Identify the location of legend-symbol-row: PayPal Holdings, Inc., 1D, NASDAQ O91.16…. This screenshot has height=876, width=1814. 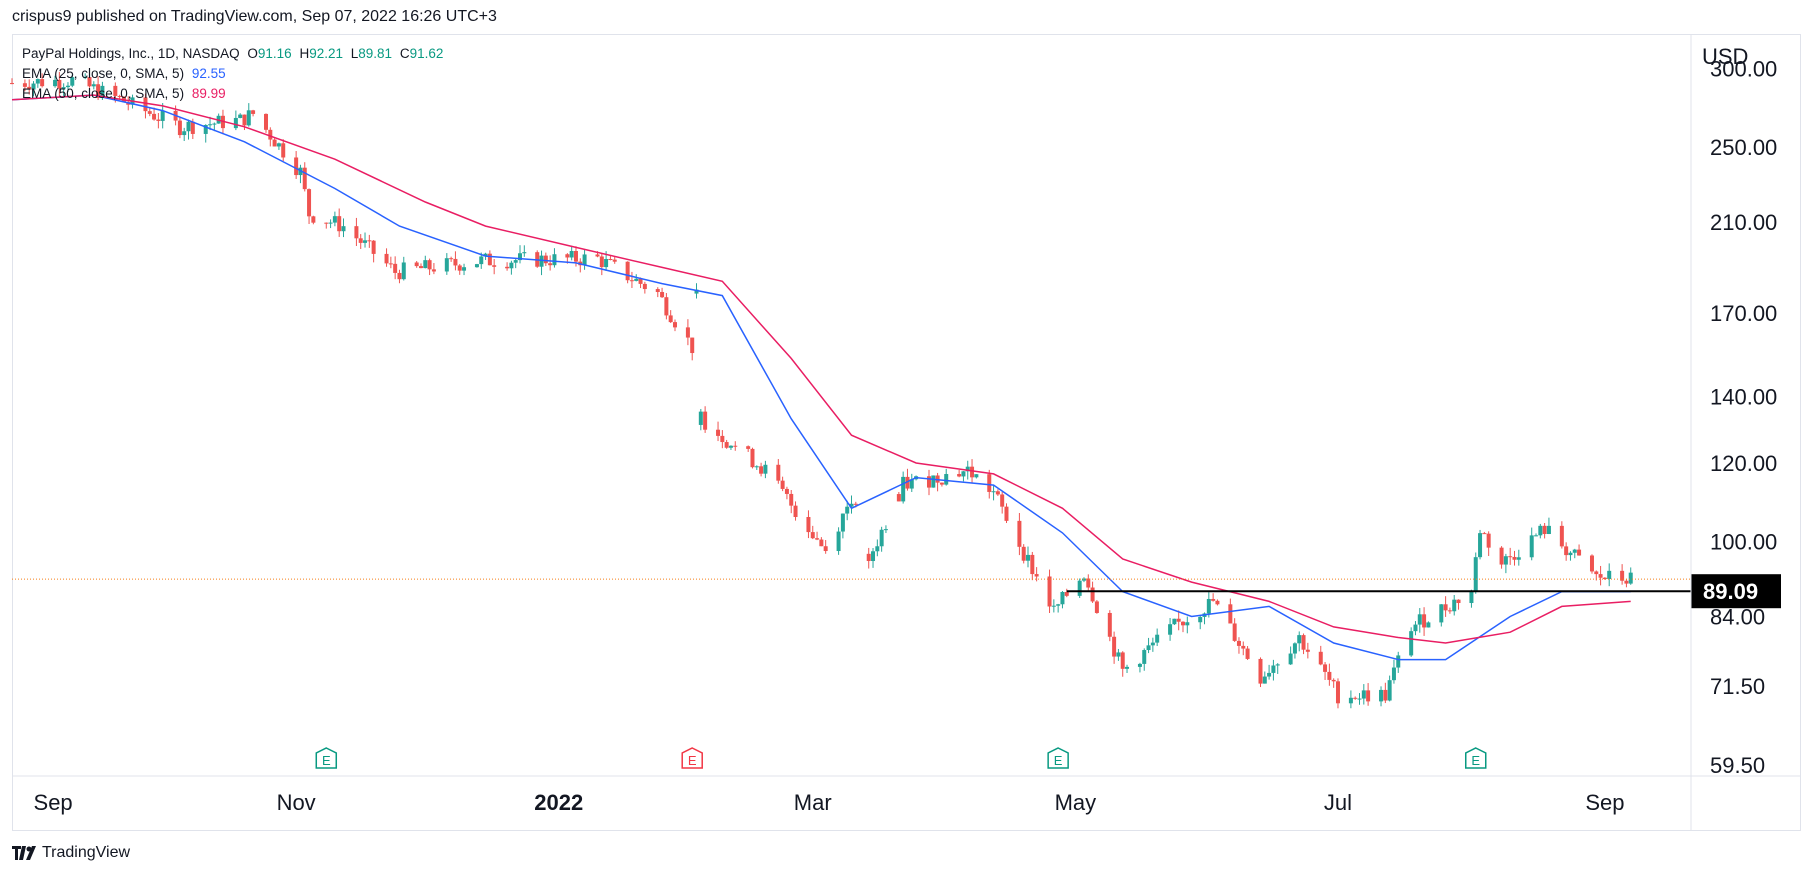
(232, 54).